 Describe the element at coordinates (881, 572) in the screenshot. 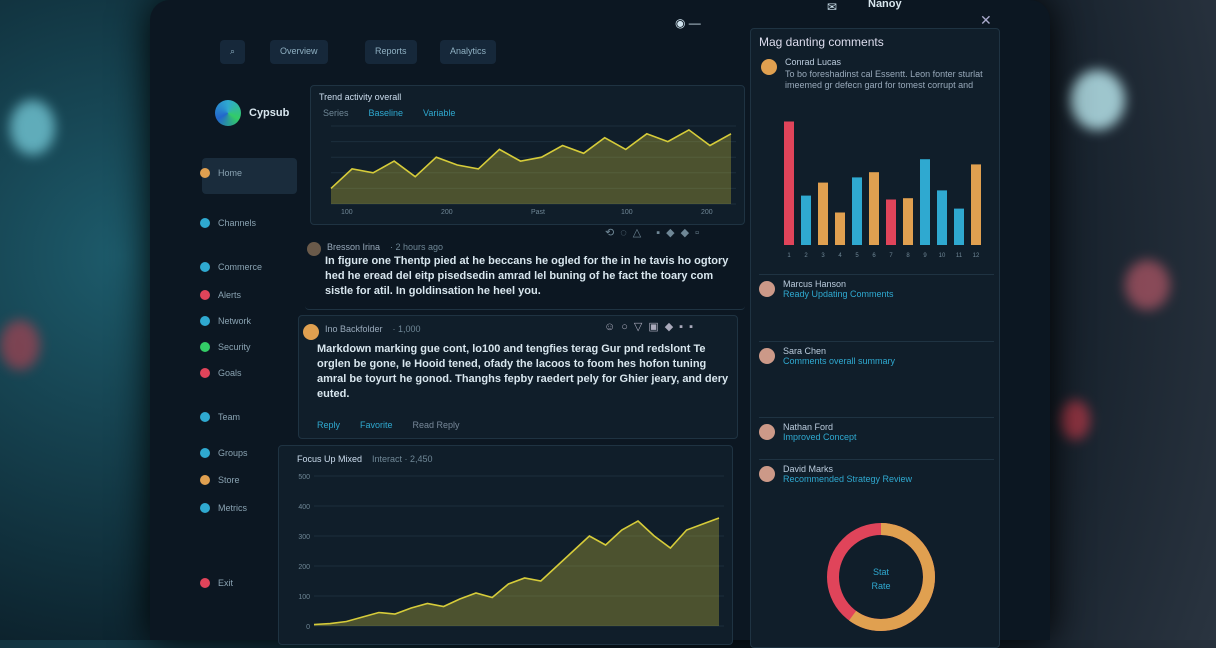

I see `donut-label: Stat` at that location.